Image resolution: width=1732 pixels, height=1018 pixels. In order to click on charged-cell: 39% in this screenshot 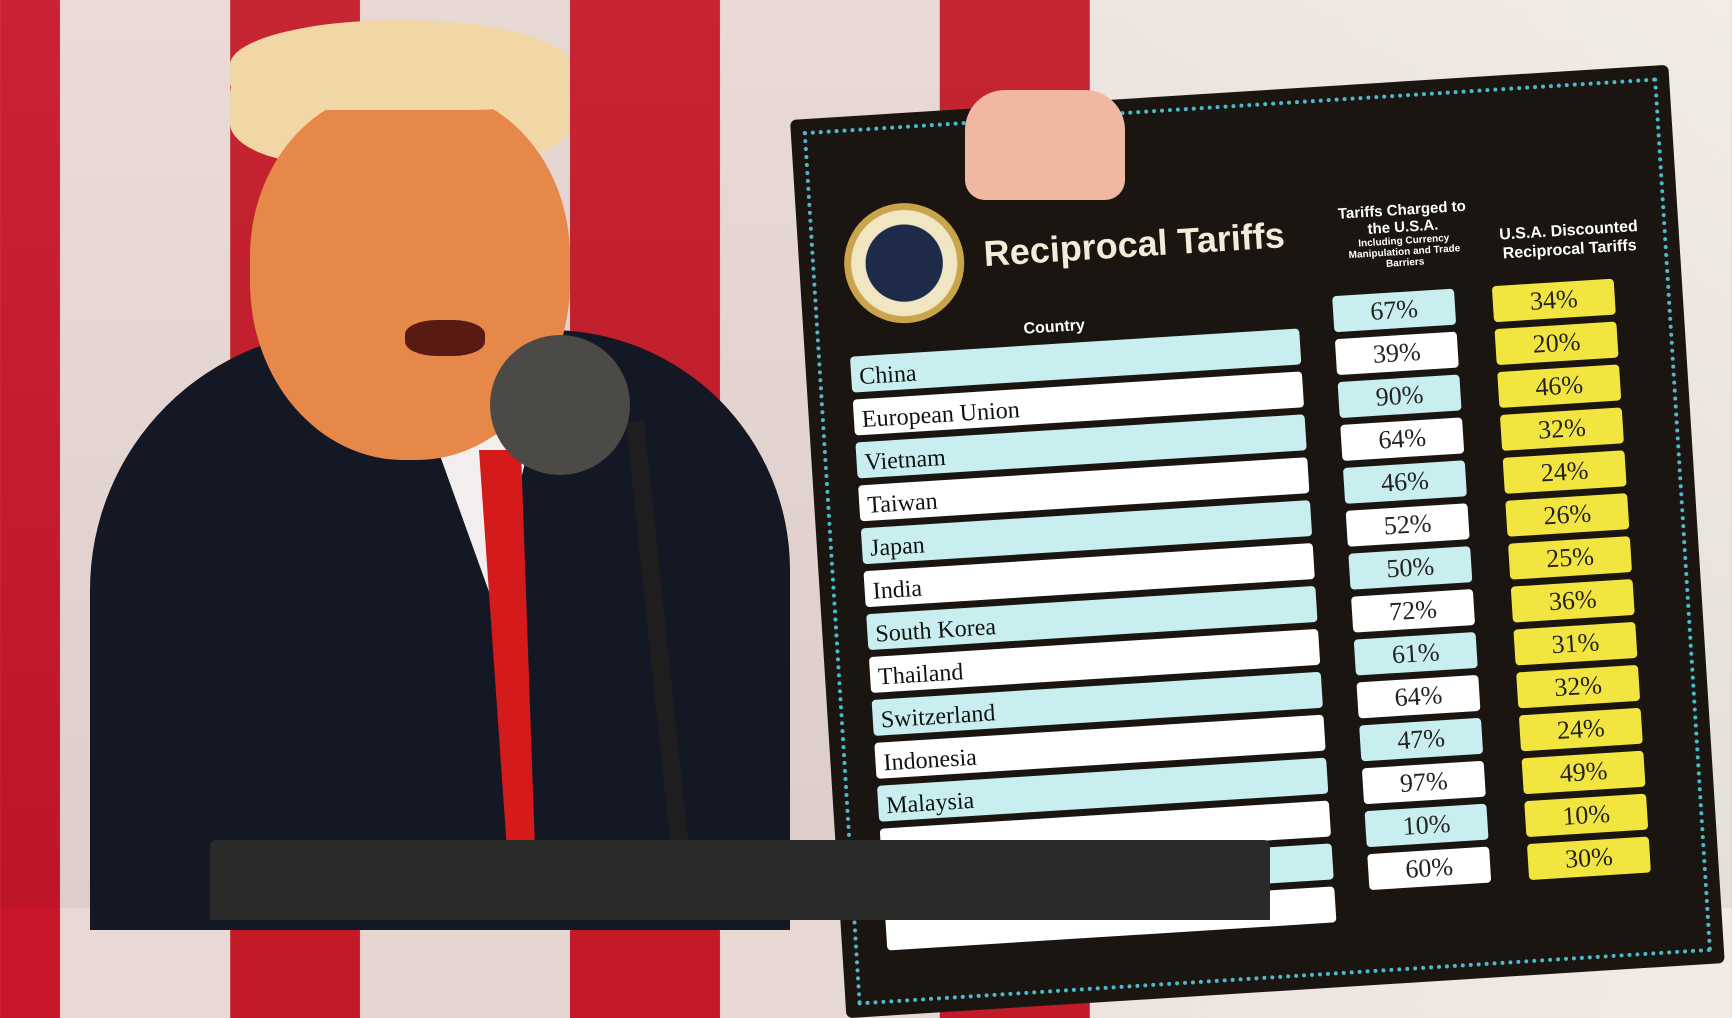, I will do `click(1396, 353)`.